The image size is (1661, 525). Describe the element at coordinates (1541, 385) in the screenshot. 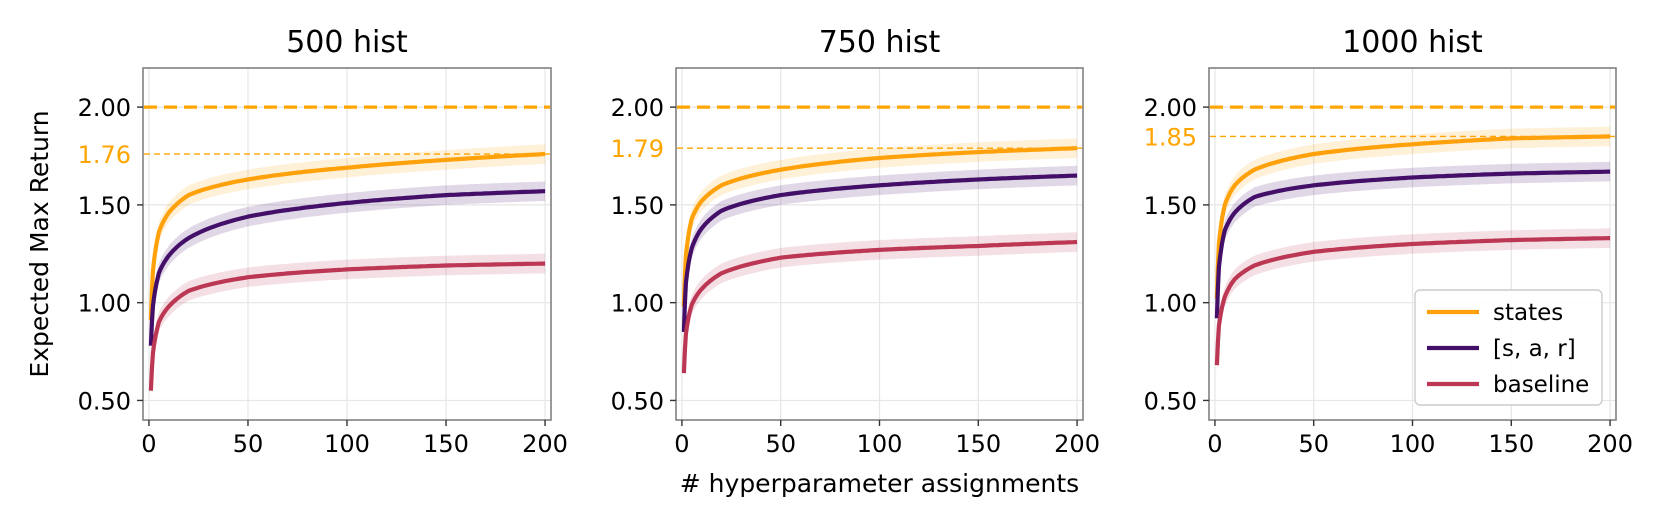

I see `legend-label: baseline` at that location.